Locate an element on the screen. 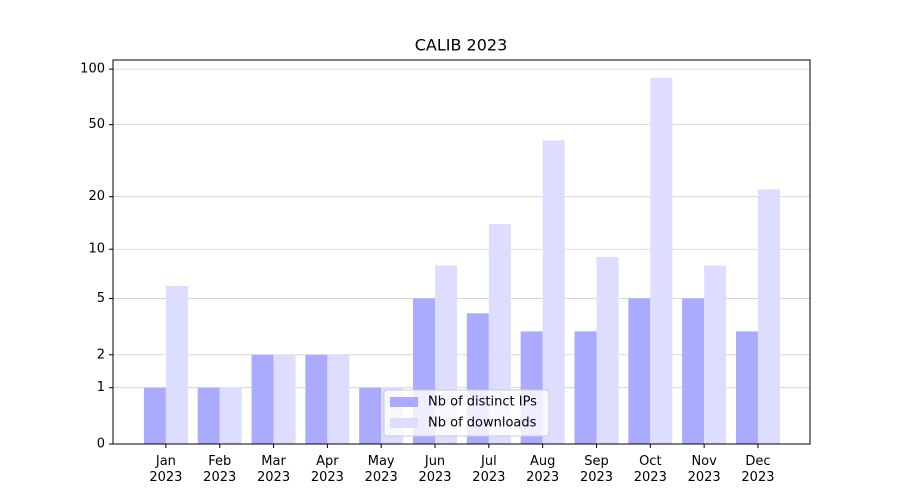 Image resolution: width=900 pixels, height=504 pixels. x-tick-label: May 2023 is located at coordinates (381, 469).